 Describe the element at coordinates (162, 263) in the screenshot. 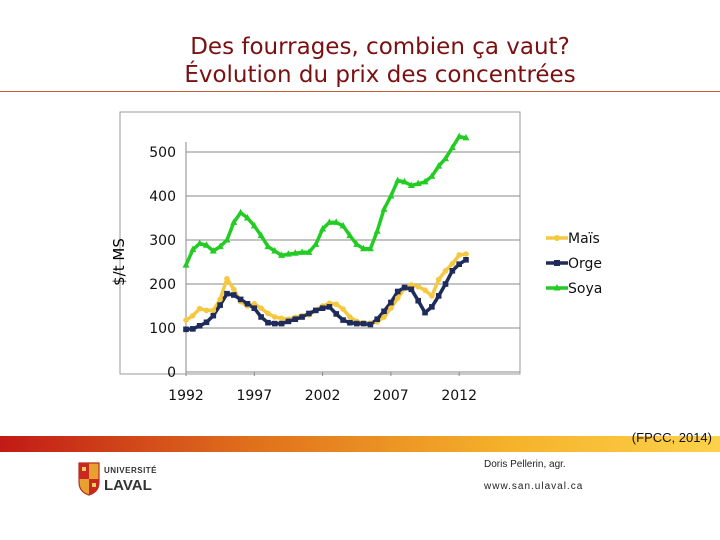

I see `y-tick-labels: 0 100 200 300 400 500` at that location.